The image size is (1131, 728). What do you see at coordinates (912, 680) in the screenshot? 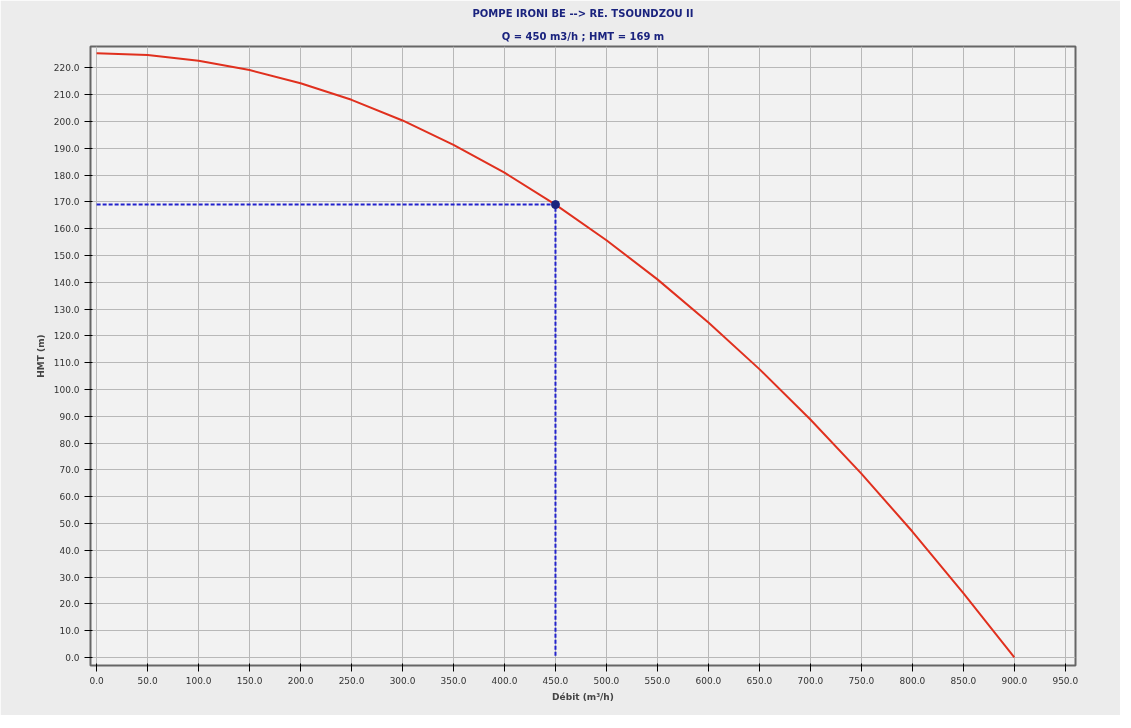
I see `x-tick-label: 800.0` at bounding box center [912, 680].